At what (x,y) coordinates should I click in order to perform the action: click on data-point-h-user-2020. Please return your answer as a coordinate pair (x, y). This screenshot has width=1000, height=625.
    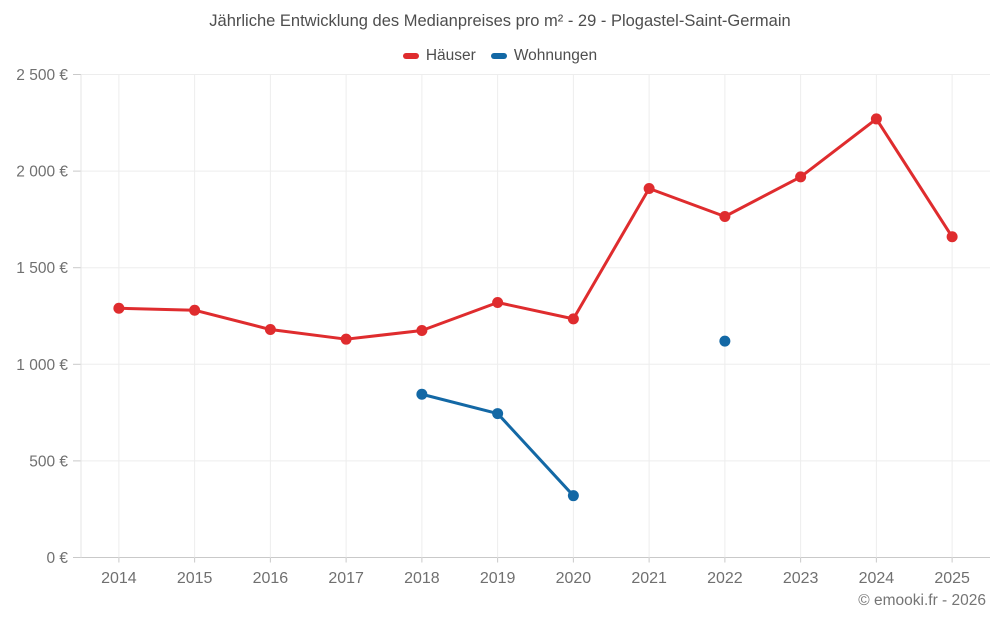
    Looking at the image, I should click on (573, 319).